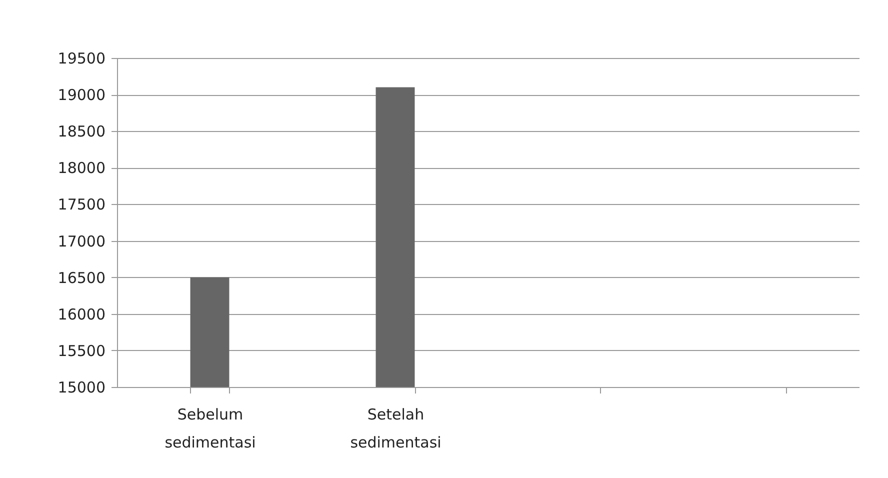  What do you see at coordinates (396, 429) in the screenshot?
I see `x-tick-label: Setelah sedimentasi` at bounding box center [396, 429].